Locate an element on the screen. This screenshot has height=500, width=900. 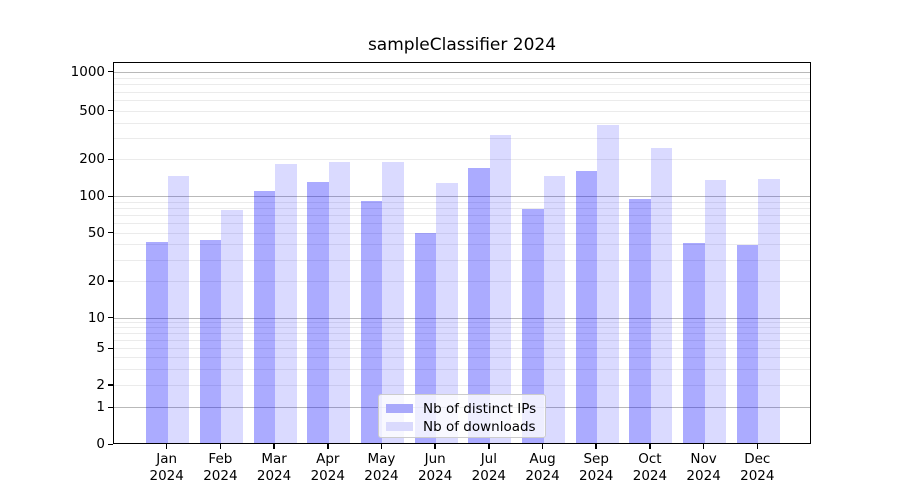
x-tick-label-feb: Feb 2024 is located at coordinates (220, 467).